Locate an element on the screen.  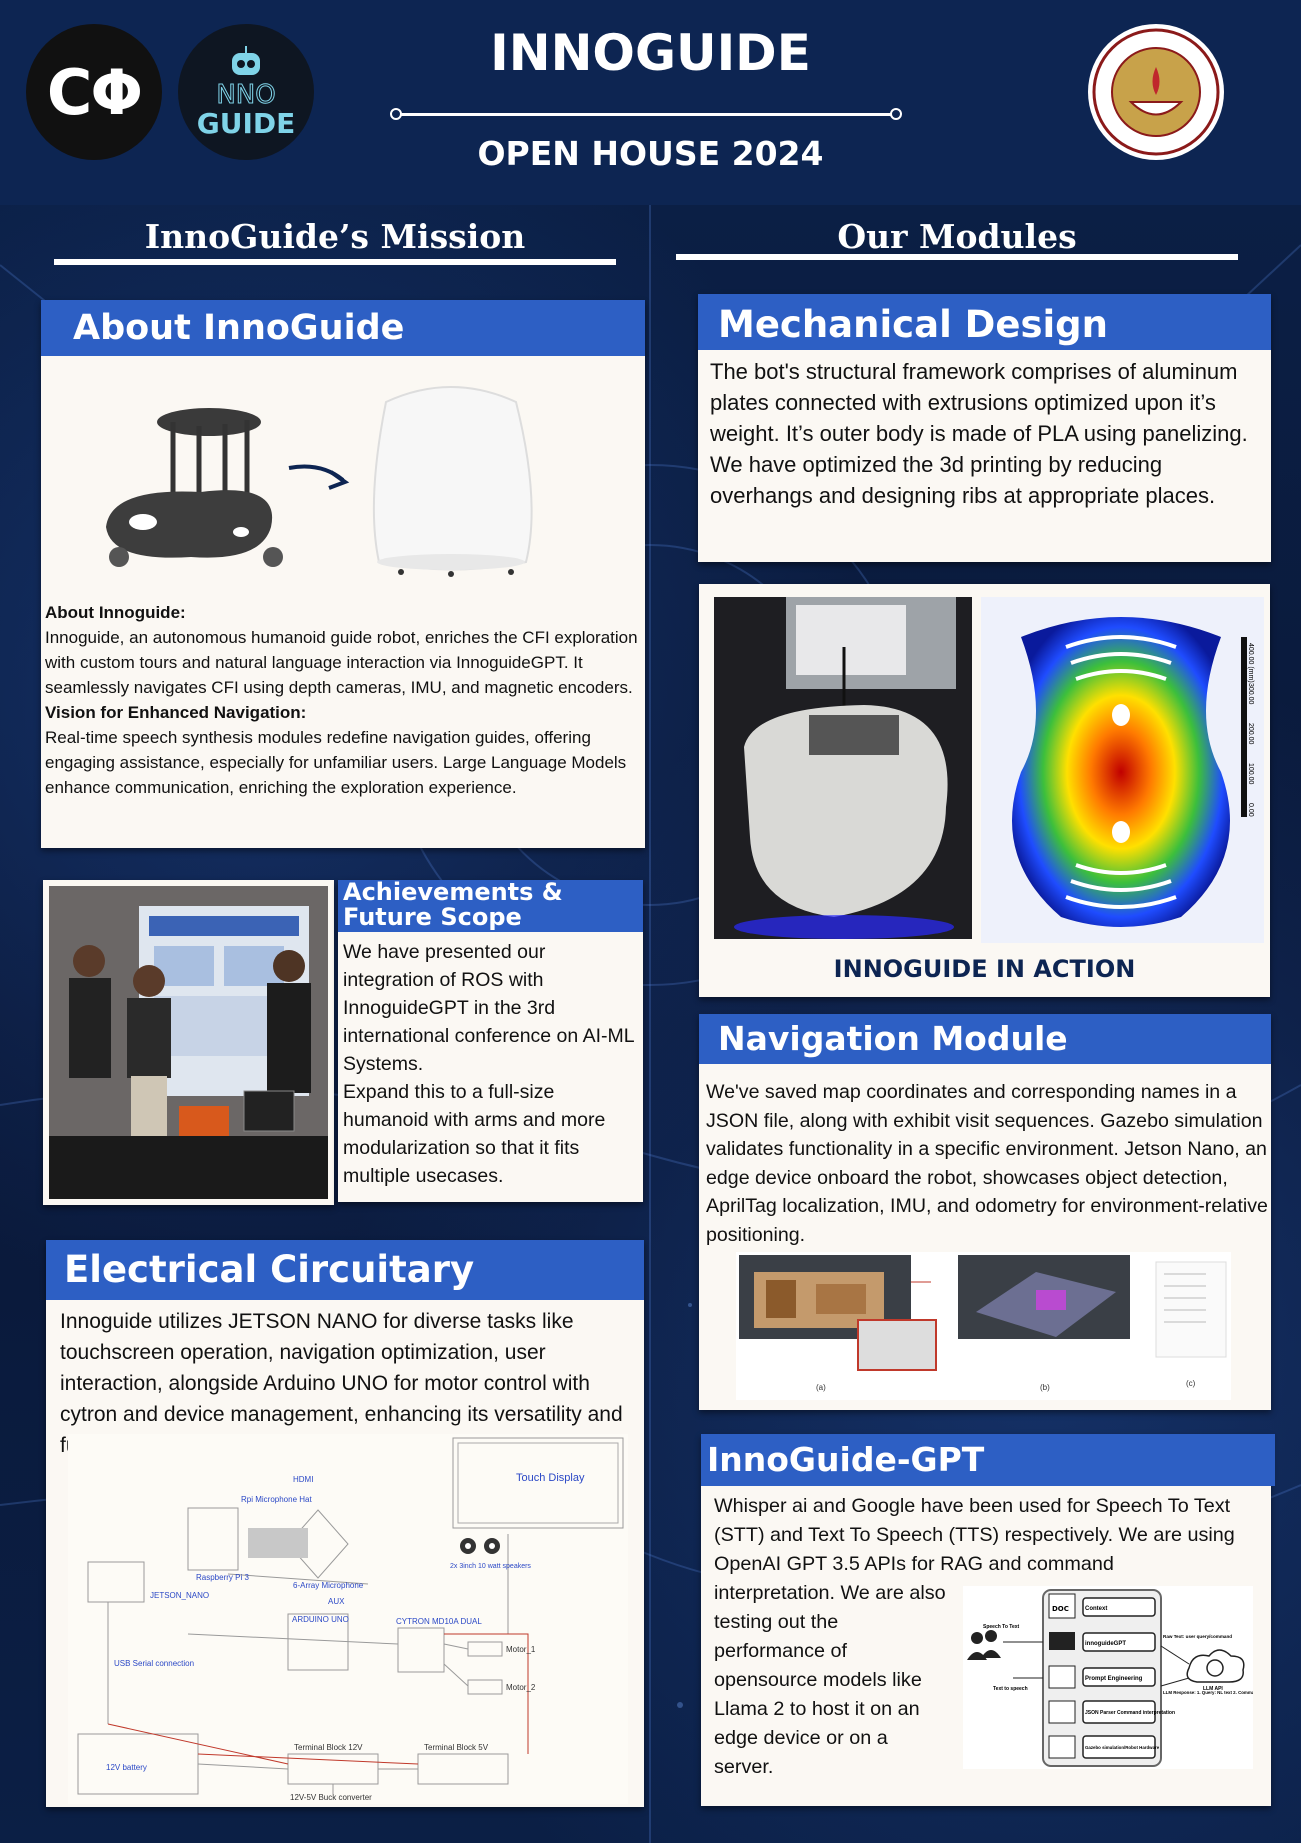
page-subtitle: OPEN HOUSE 2024 is located at coordinates (650, 153).